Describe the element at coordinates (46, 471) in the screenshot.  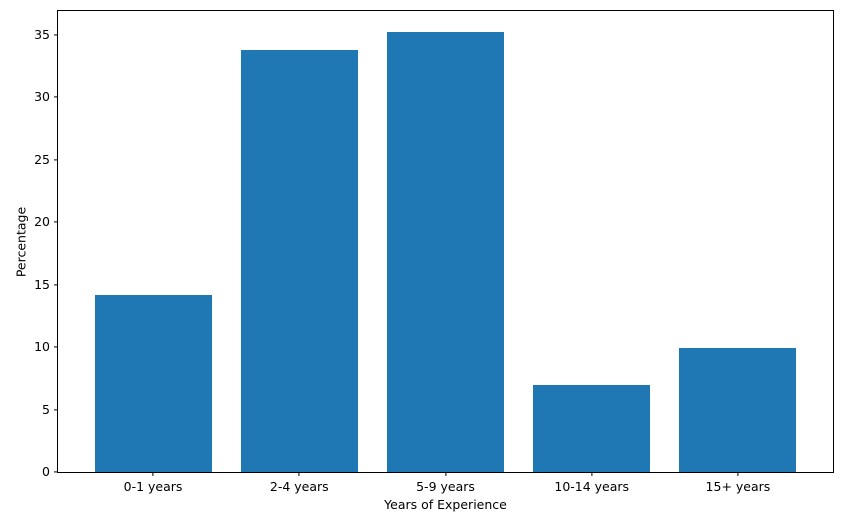
I see `y-tick-label: 0` at that location.